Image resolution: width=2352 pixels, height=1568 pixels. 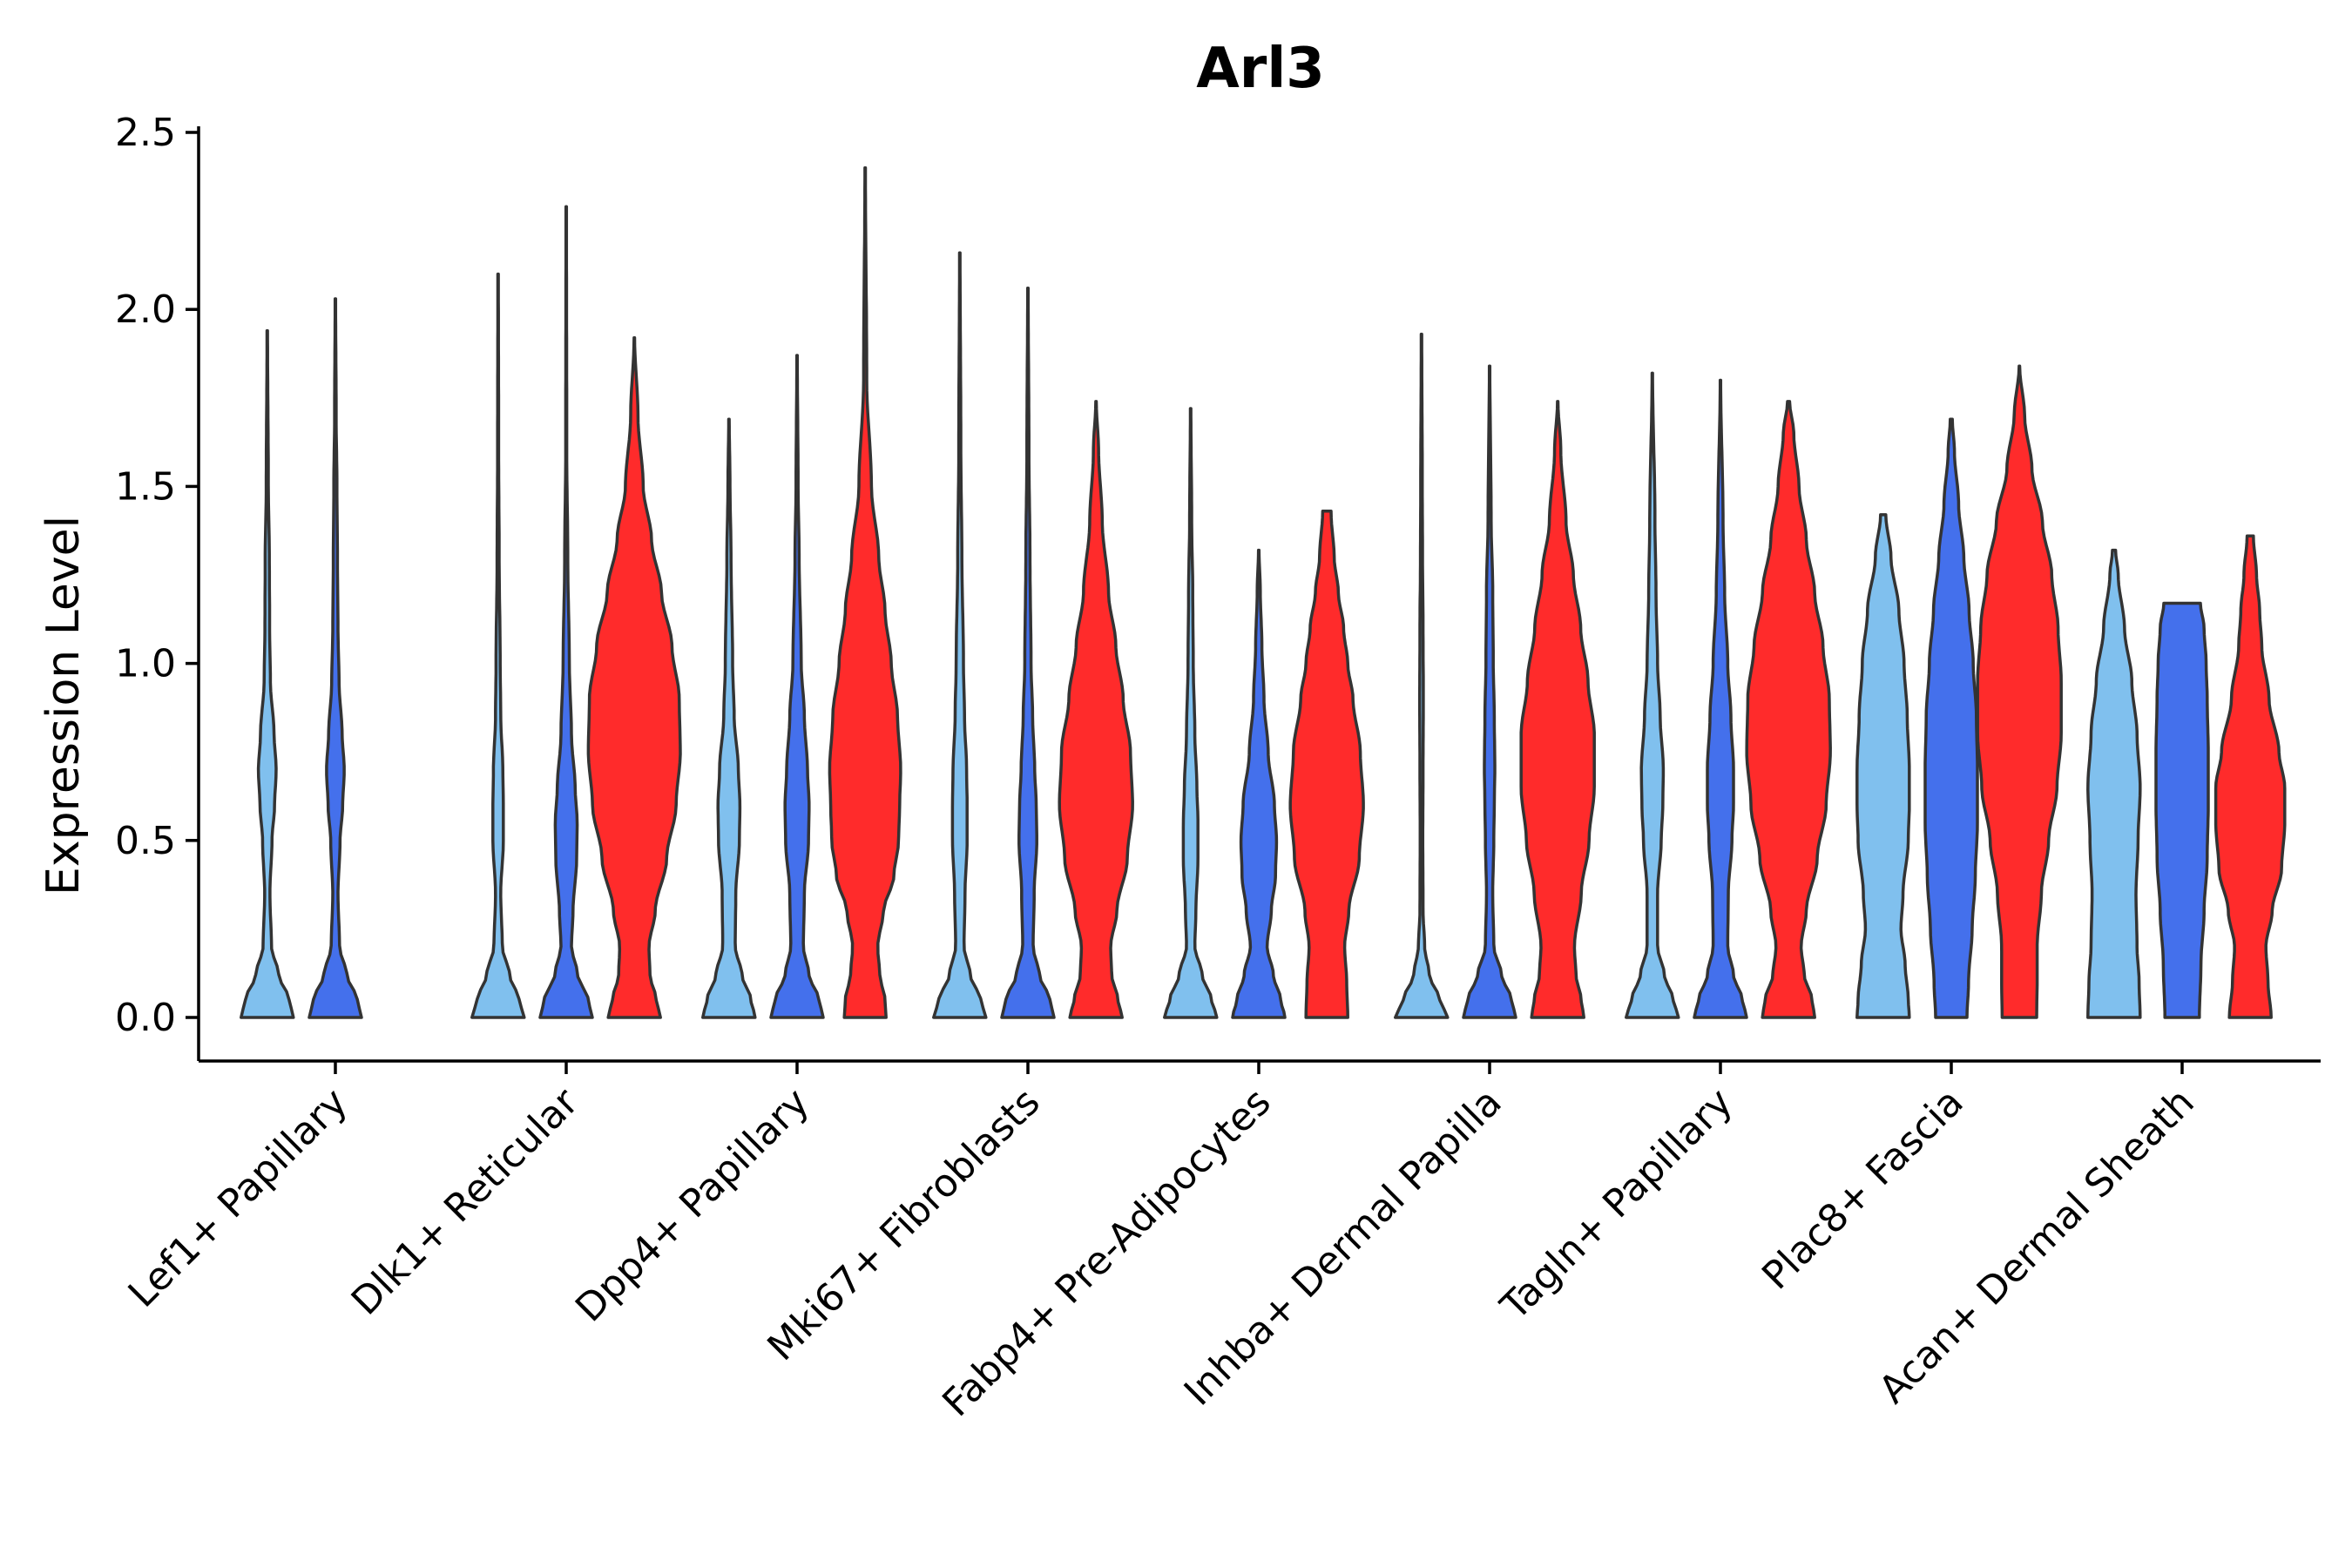 I want to click on violin-dlk1-reticular-group2, so click(x=566, y=612).